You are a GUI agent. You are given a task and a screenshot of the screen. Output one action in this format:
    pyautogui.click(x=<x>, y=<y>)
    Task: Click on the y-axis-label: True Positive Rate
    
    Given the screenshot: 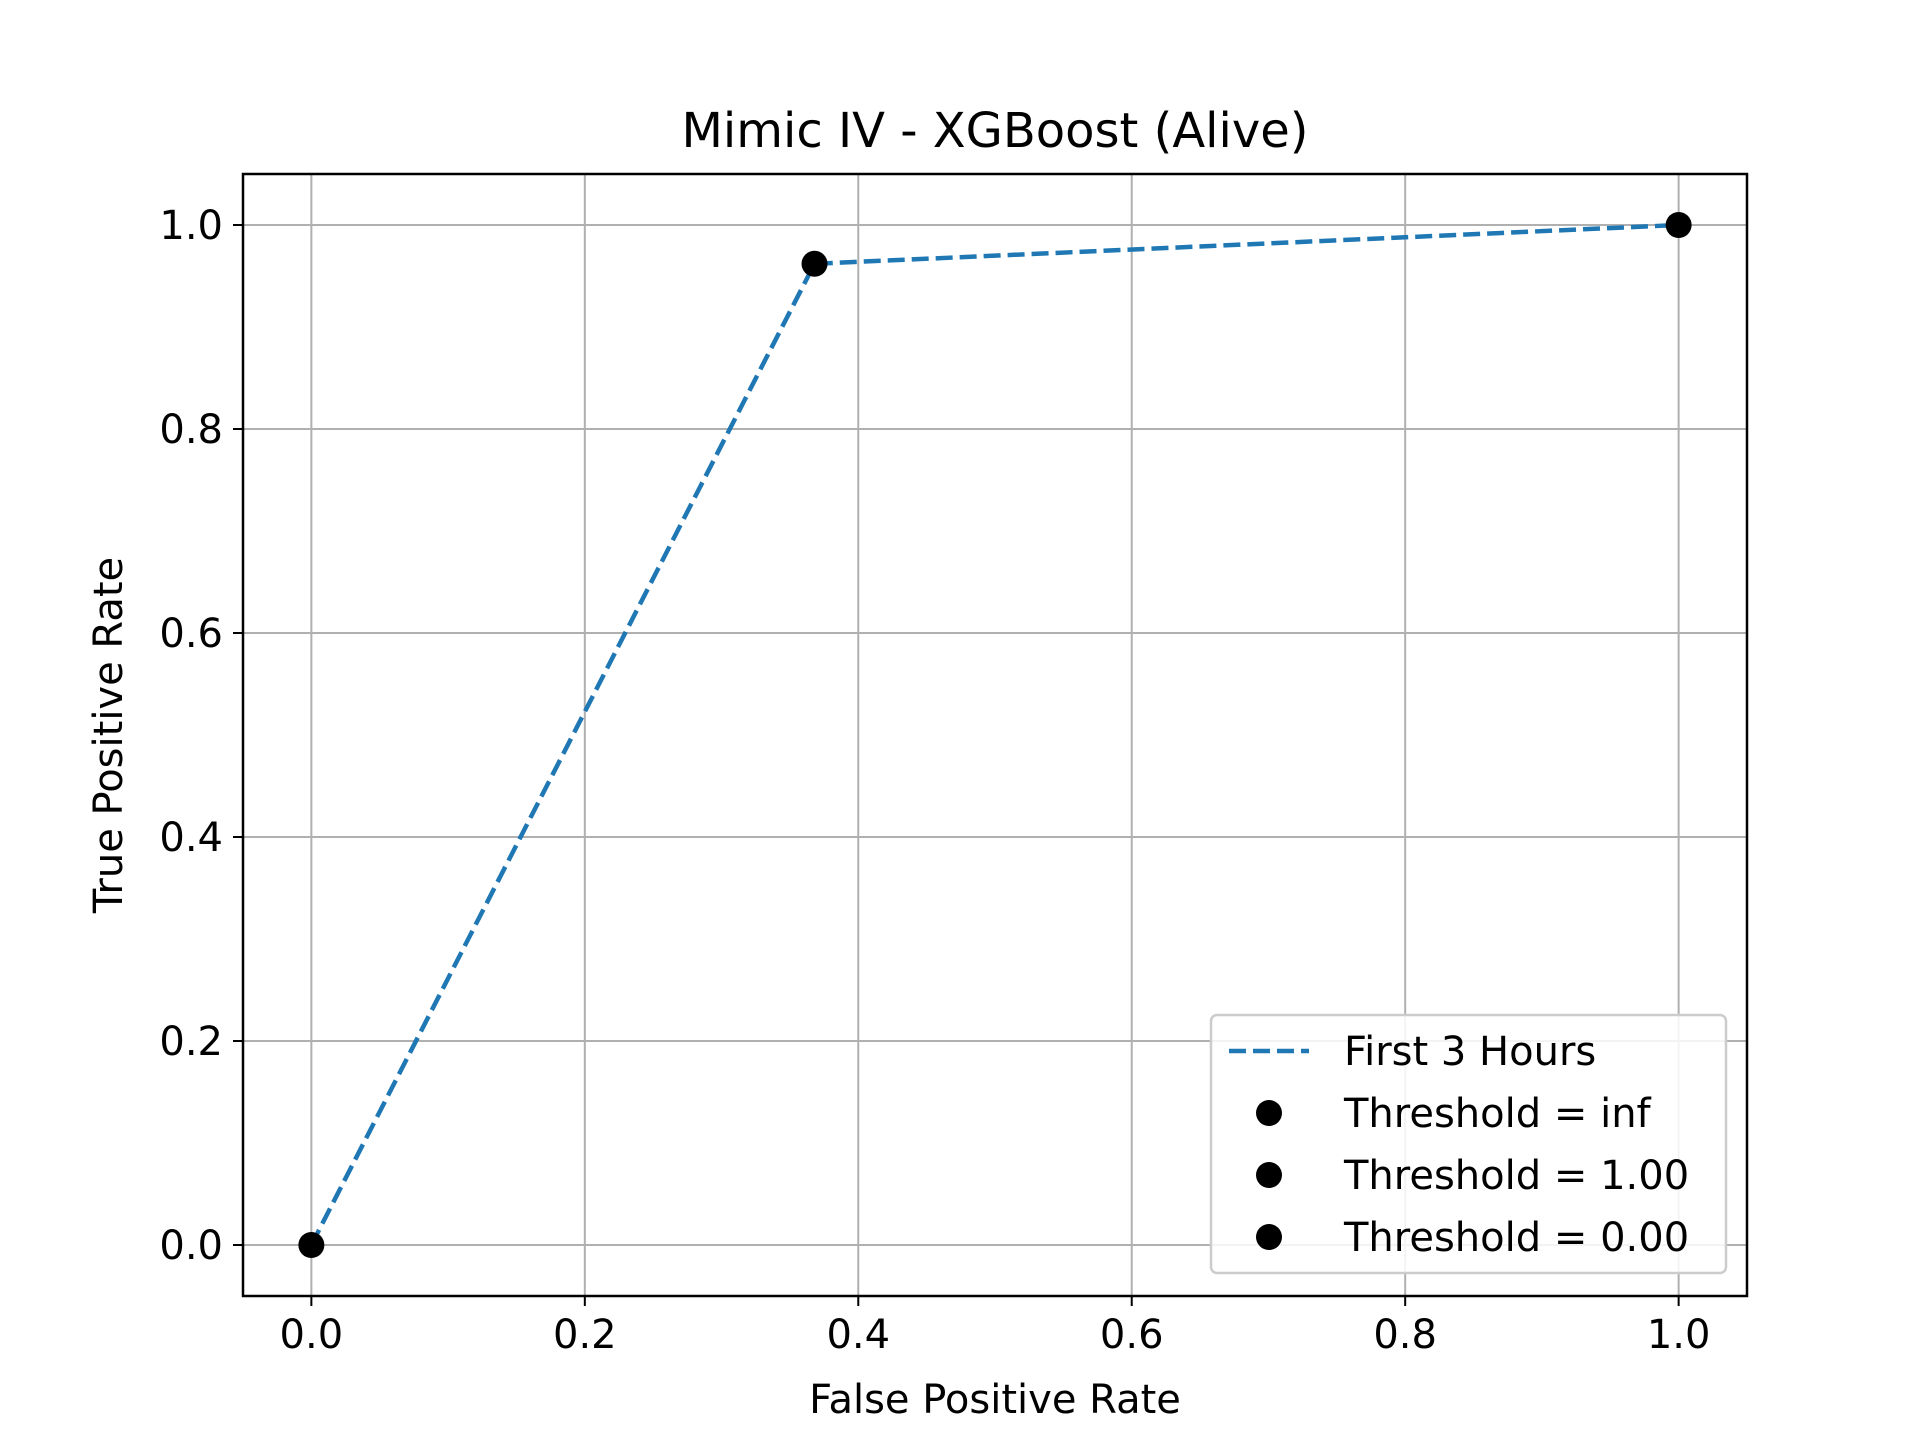 What is the action you would take?
    pyautogui.click(x=109, y=735)
    